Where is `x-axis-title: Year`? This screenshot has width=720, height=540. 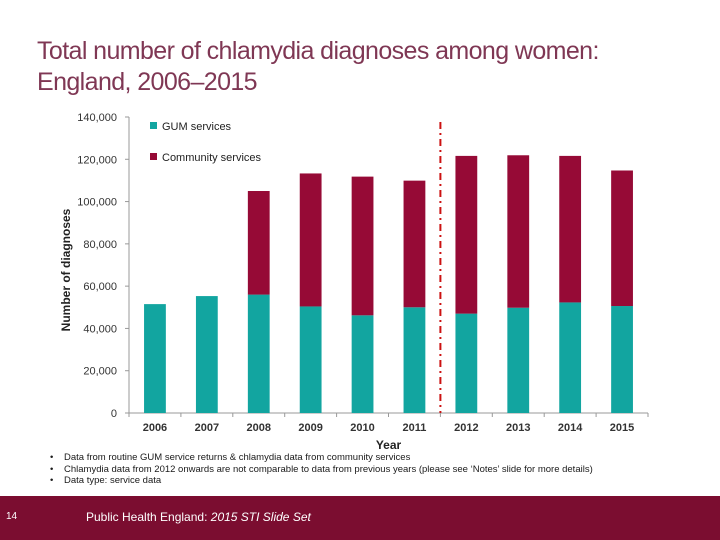
x-axis-title: Year is located at coordinates (389, 445).